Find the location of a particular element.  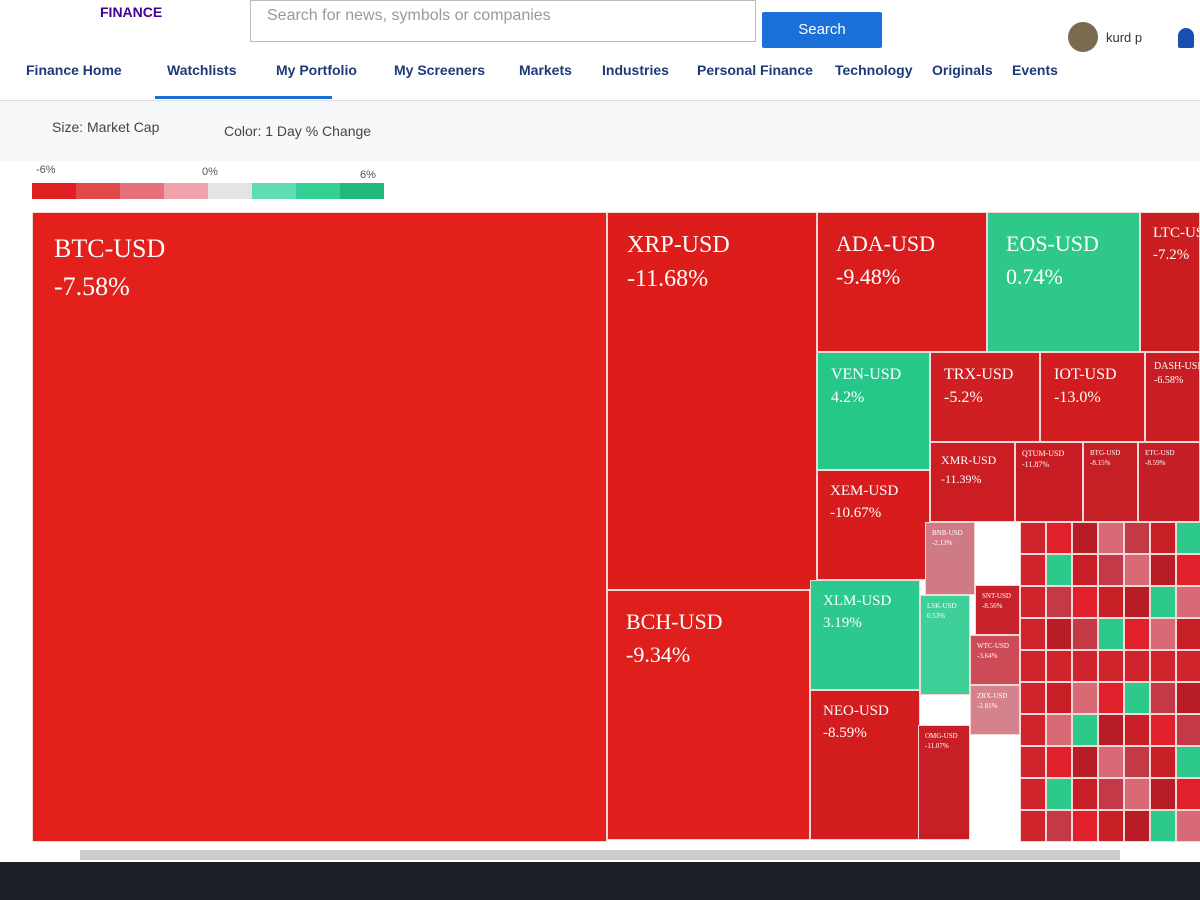

treemap-tile: VEN-USD 4.2% is located at coordinates (873, 411).